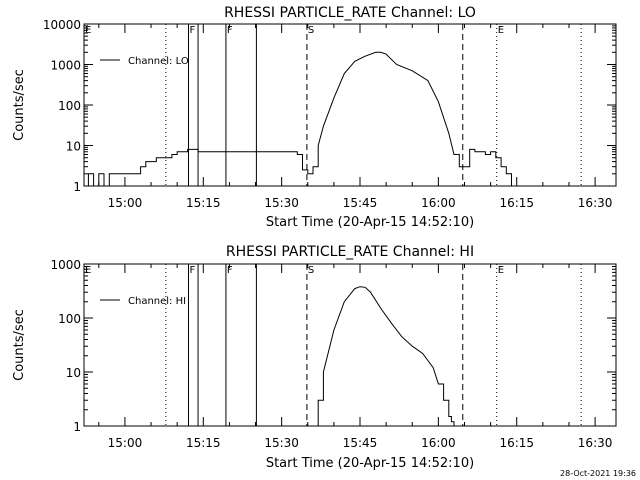 The height and width of the screenshot is (480, 640). I want to click on legend-label: Channel: LO, so click(158, 61).